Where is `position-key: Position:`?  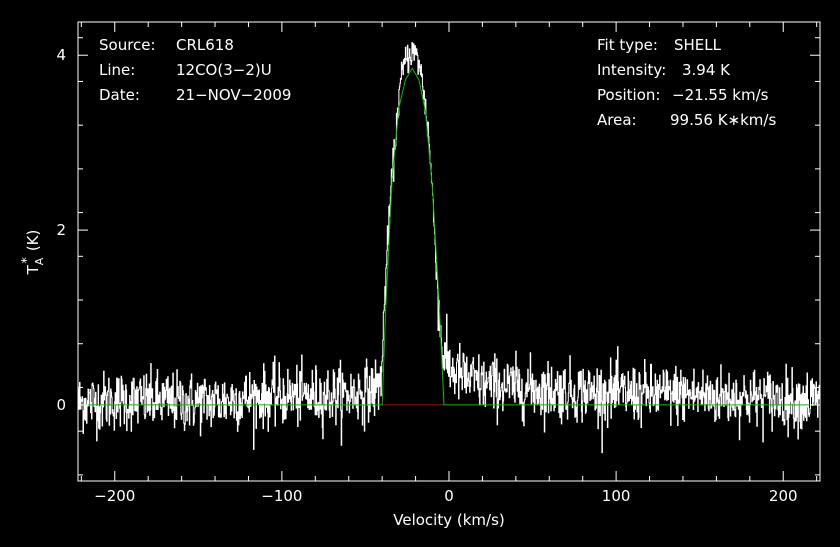 position-key: Position: is located at coordinates (628, 95).